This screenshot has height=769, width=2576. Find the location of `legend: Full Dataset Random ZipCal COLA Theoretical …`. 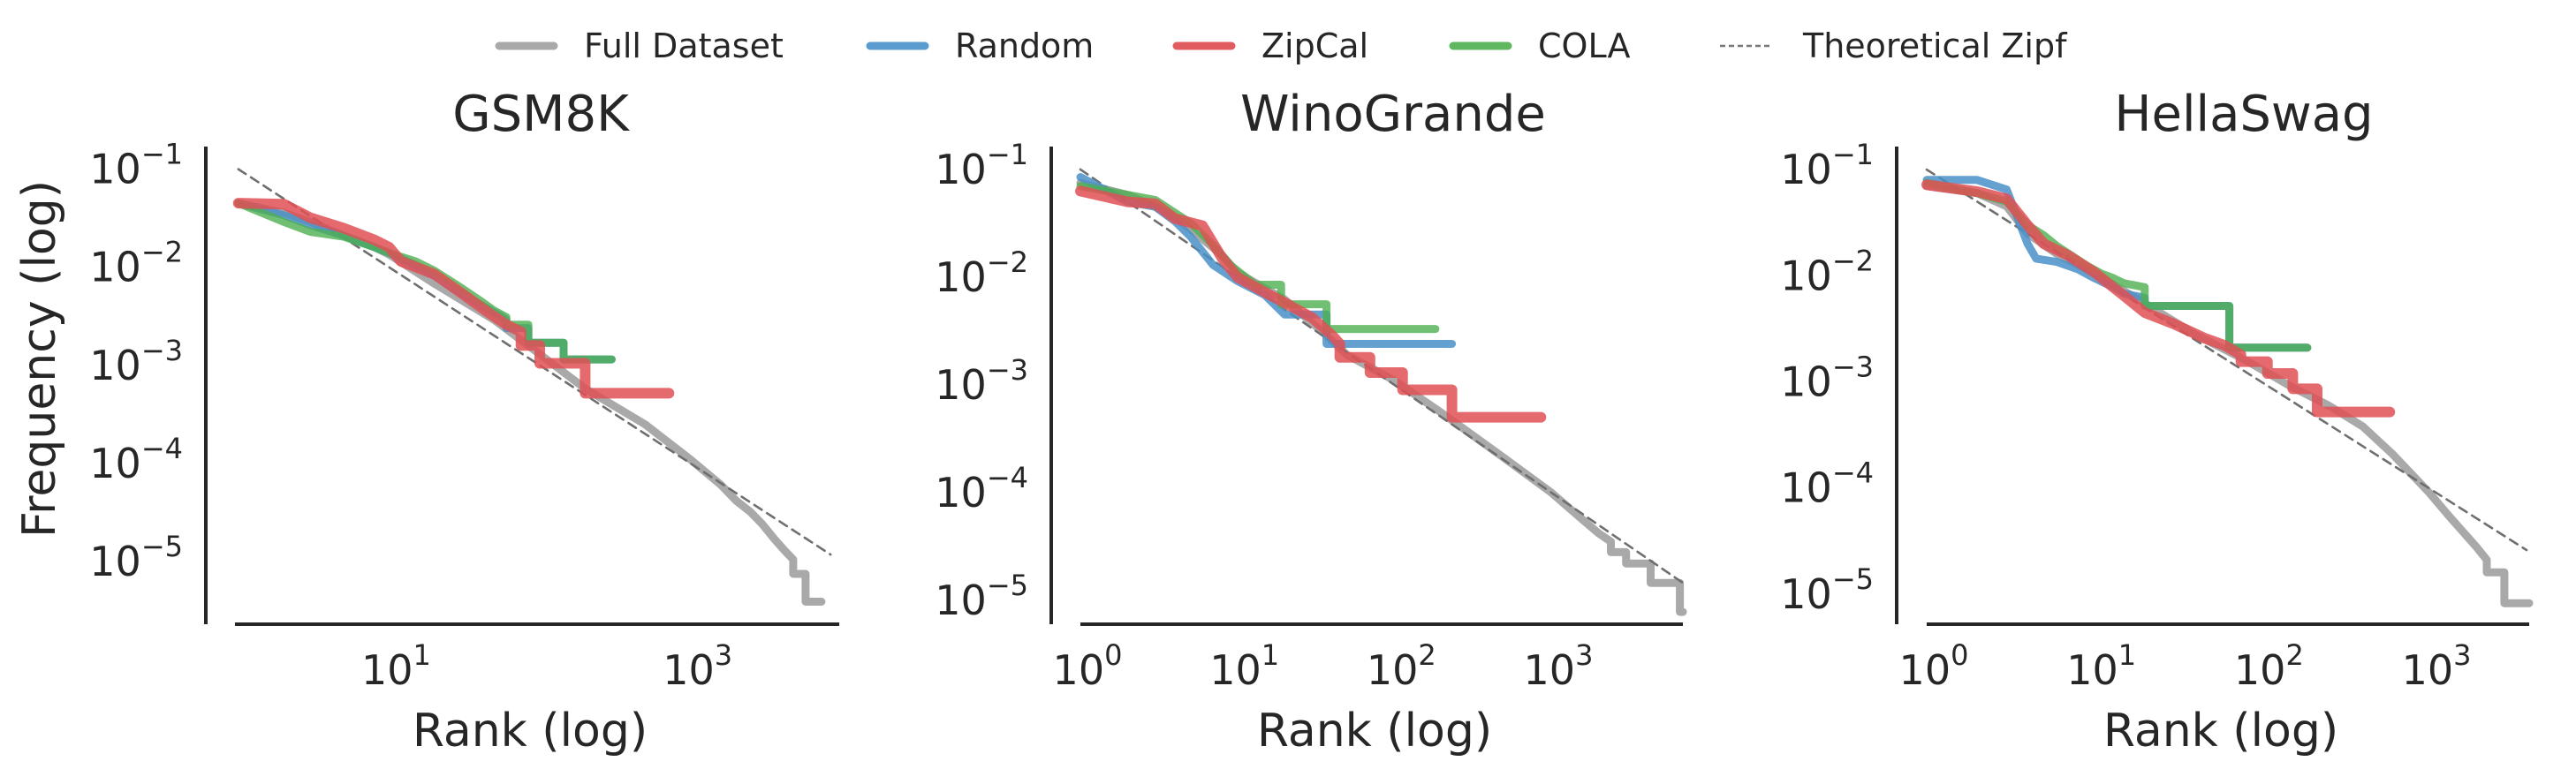

legend: Full Dataset Random ZipCal COLA Theoretical … is located at coordinates (1281, 45).